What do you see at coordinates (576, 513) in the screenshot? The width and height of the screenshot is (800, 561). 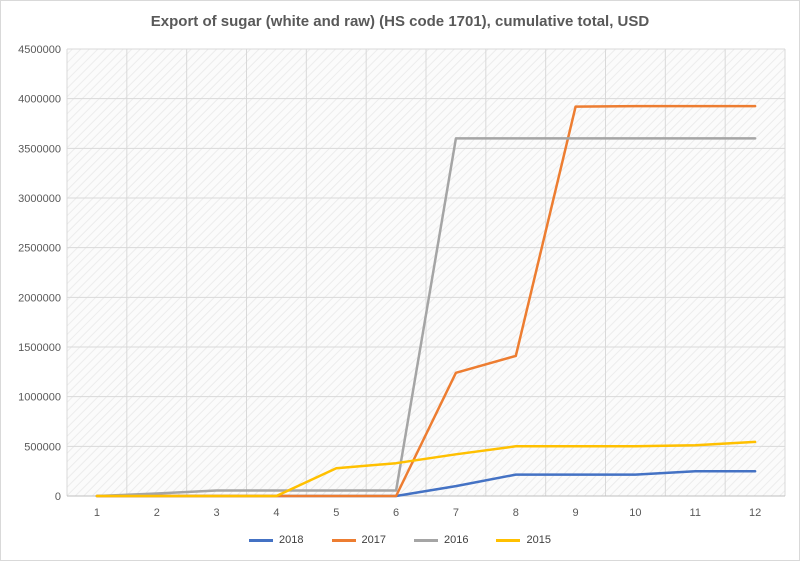 I see `x-tick-label: 9` at bounding box center [576, 513].